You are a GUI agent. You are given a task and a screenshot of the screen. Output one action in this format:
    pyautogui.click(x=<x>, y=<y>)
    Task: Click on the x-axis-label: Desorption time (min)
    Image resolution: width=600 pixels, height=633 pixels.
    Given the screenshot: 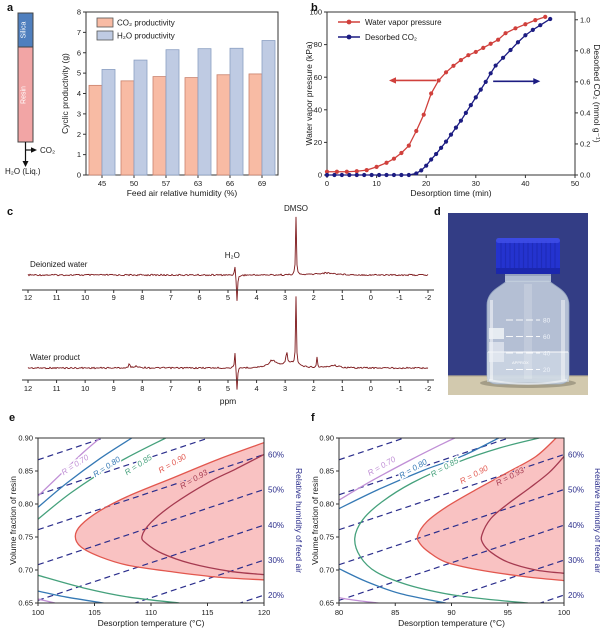 What is the action you would take?
    pyautogui.click(x=450, y=193)
    